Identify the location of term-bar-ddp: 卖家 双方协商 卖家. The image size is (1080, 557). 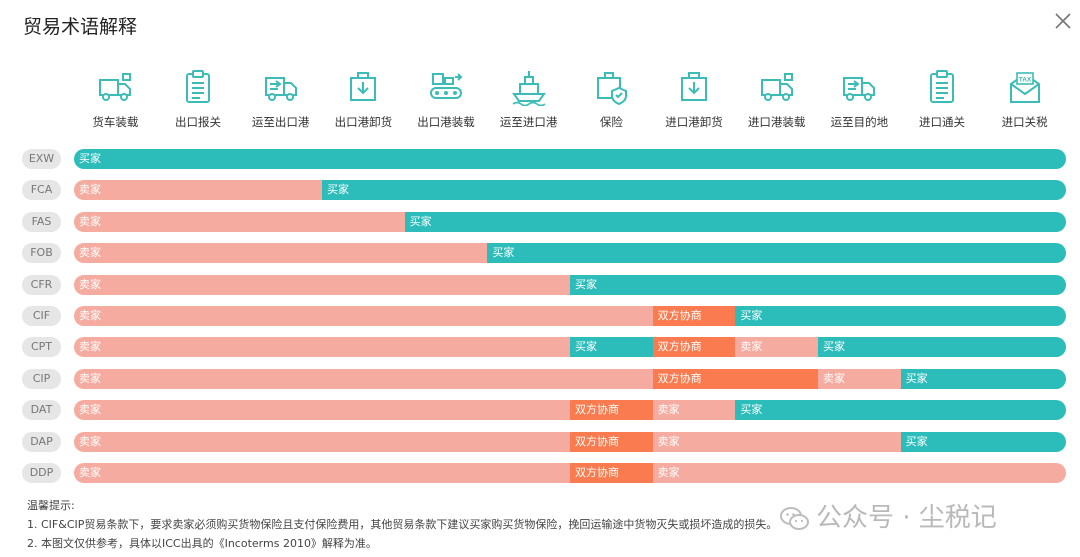
(570, 473).